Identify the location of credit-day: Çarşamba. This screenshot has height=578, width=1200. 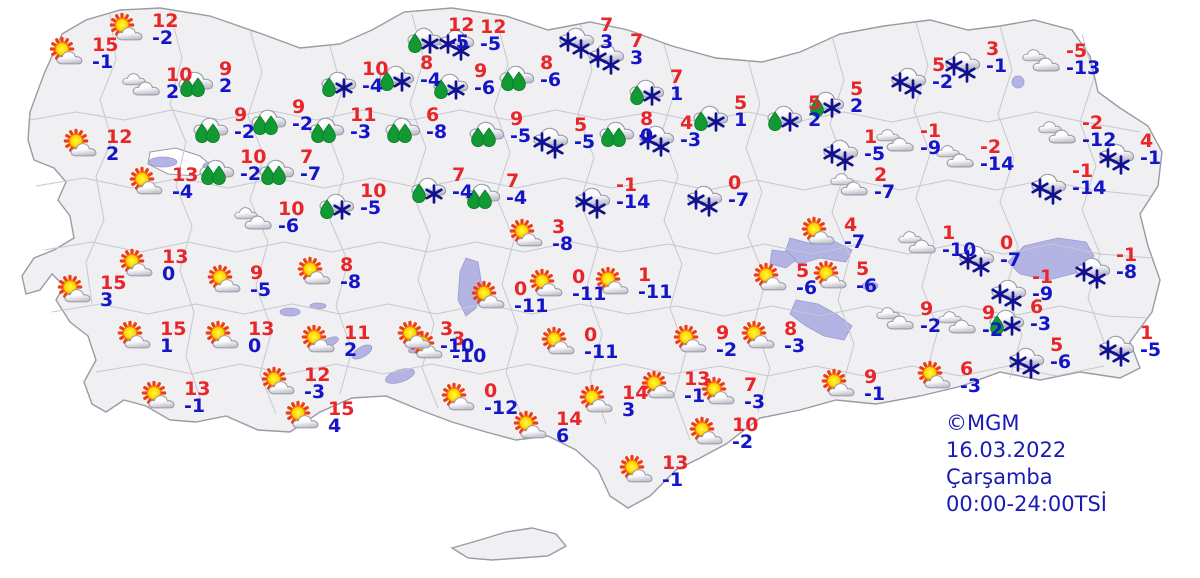
(999, 477).